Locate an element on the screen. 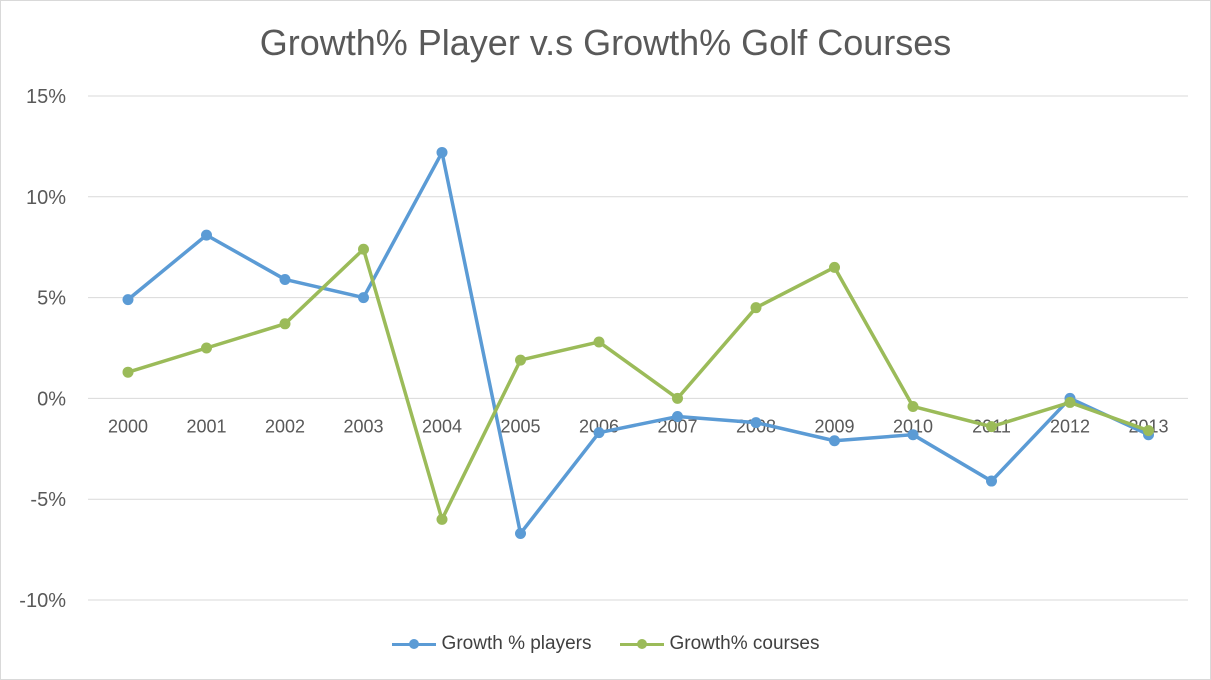 The height and width of the screenshot is (680, 1211). x-tick-label: 2012 is located at coordinates (1070, 426).